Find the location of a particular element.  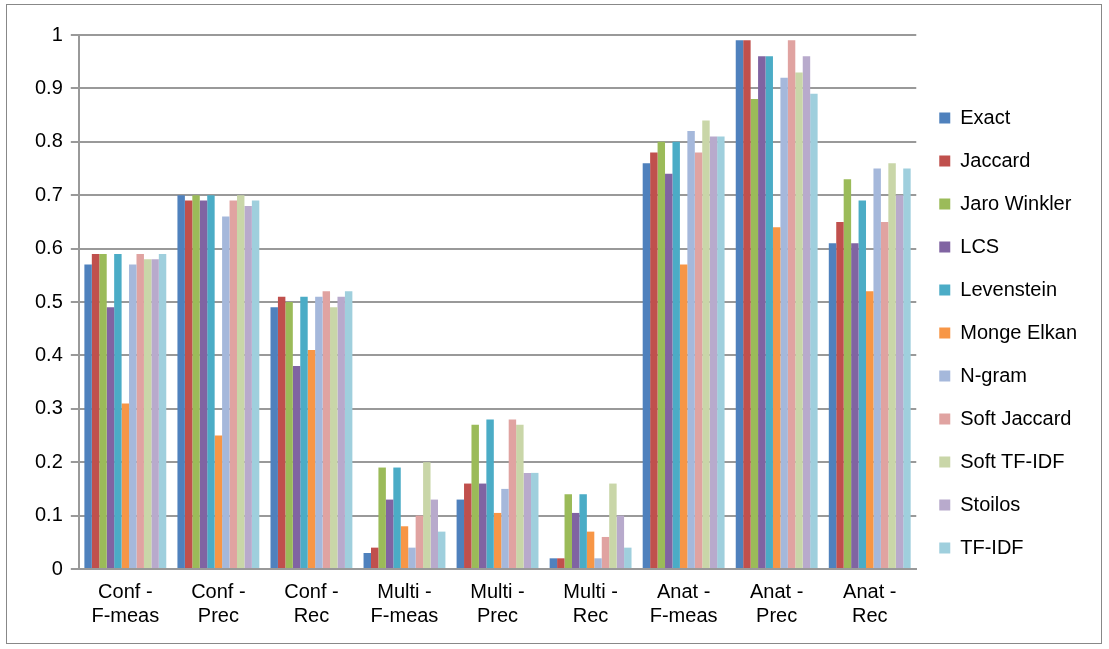

y-tick-label: 0.5 is located at coordinates (48, 300).